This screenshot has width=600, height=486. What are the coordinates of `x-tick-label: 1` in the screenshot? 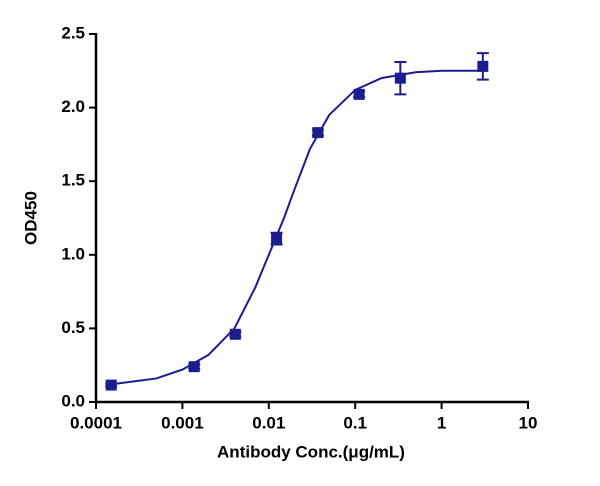 It's located at (441, 422).